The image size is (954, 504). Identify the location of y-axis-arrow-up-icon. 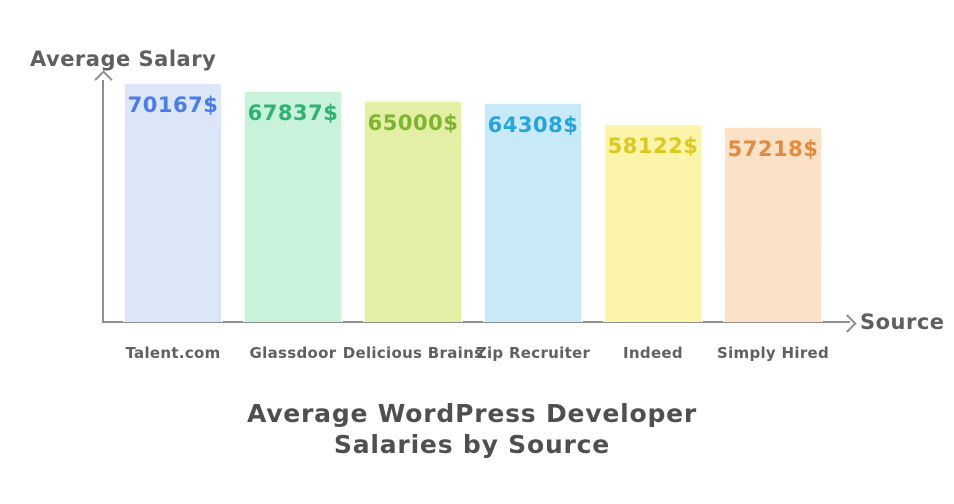
(103, 79).